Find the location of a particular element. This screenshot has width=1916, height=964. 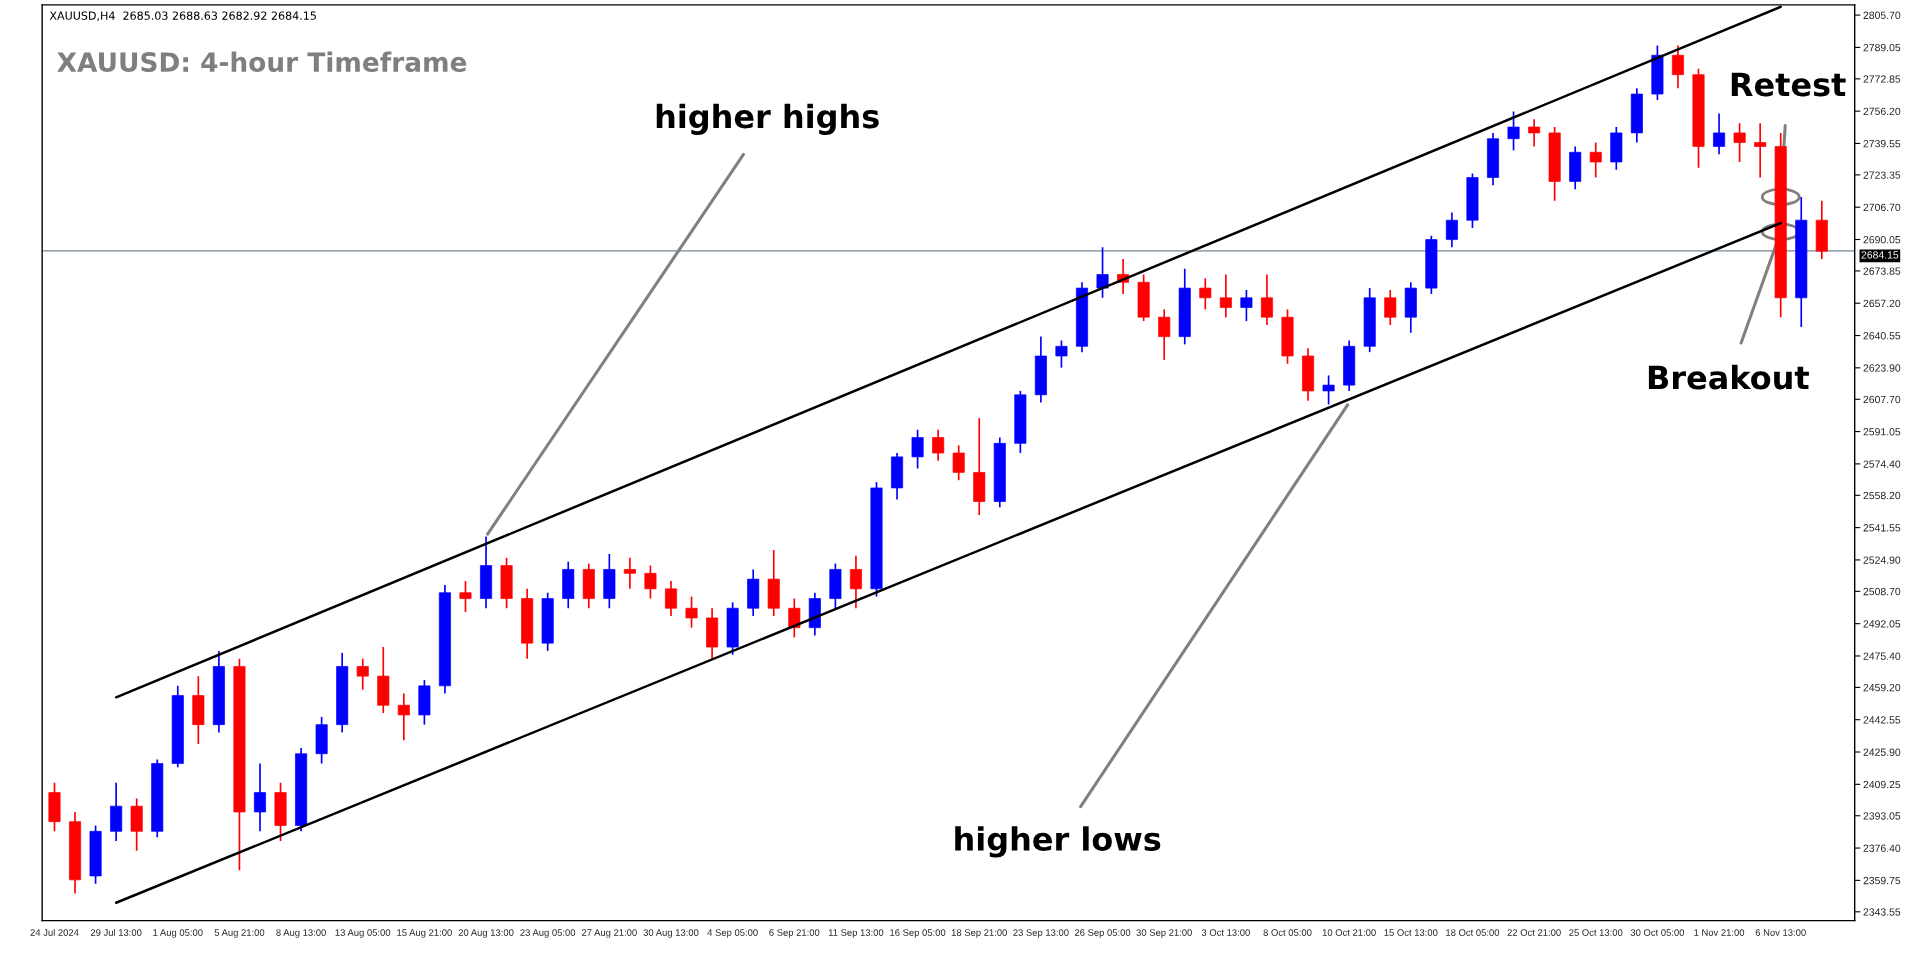

y-tick-label: 2508.70 is located at coordinates (1882, 591).